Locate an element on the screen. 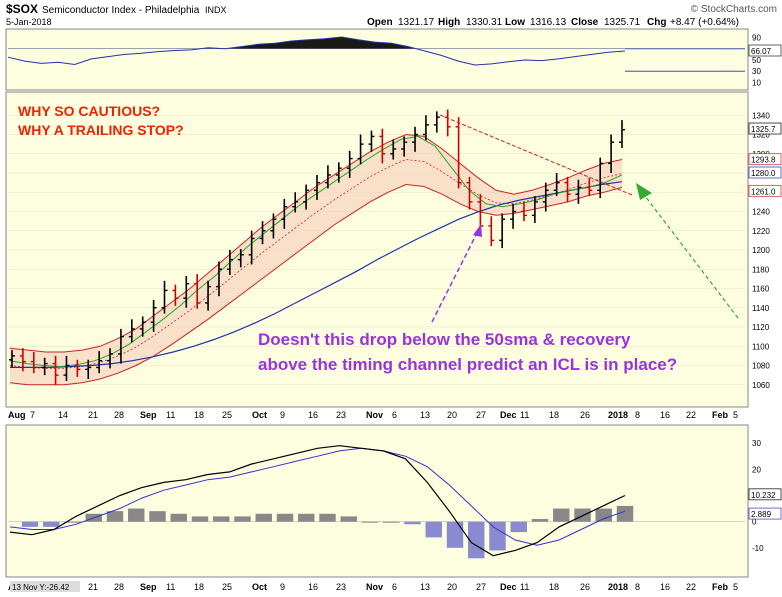 The height and width of the screenshot is (597, 782). price-x-label: 23 is located at coordinates (341, 415).